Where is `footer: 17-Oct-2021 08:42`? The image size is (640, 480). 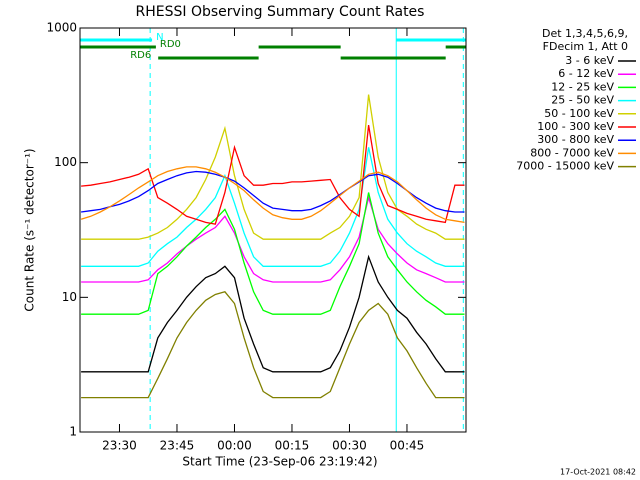
footer: 17-Oct-2021 08:42 is located at coordinates (598, 472).